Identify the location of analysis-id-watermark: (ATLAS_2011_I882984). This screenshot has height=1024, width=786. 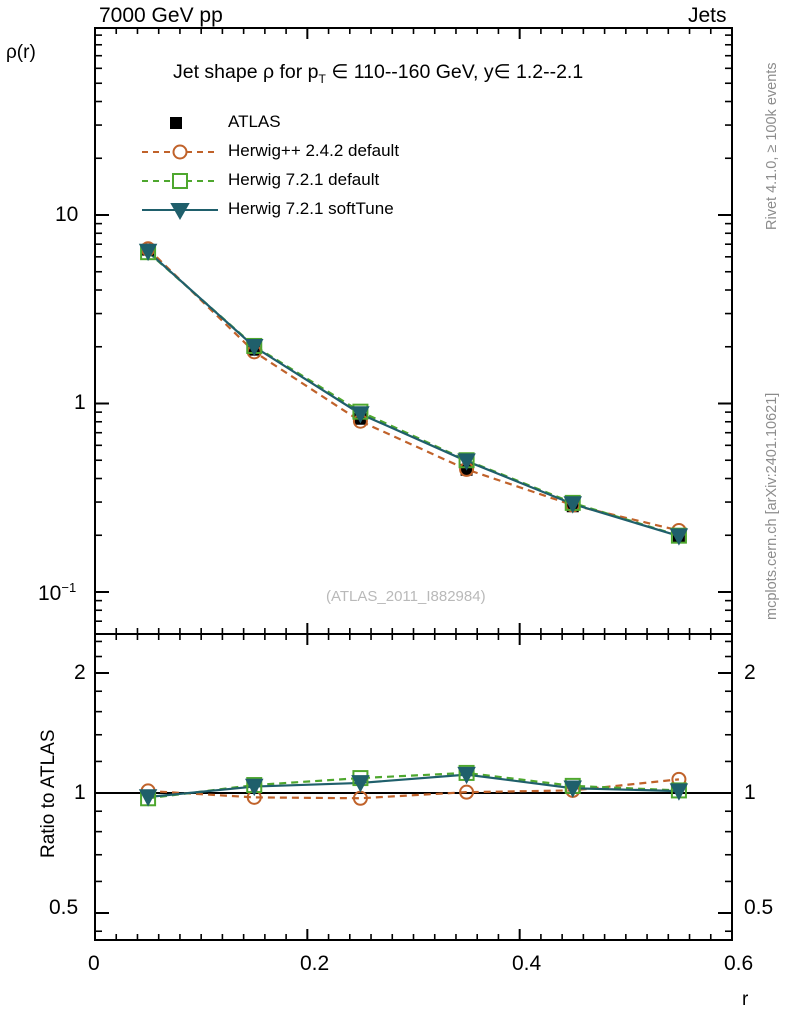
(406, 596).